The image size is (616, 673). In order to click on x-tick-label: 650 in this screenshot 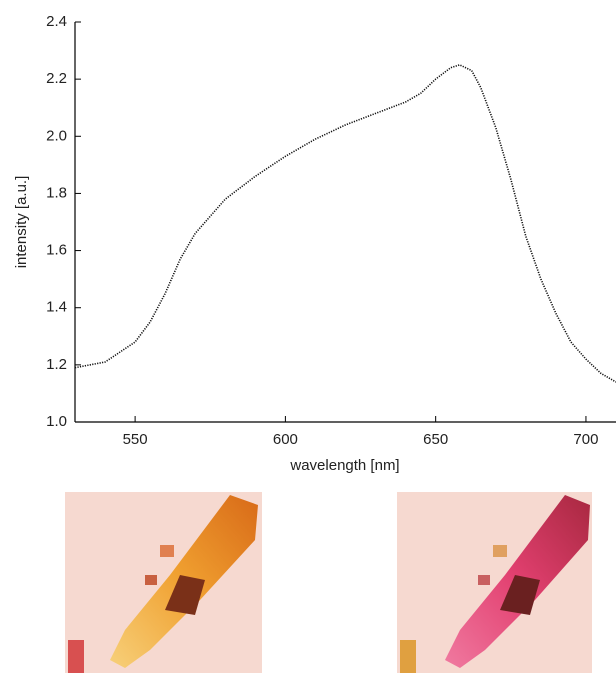, I will do `click(435, 439)`.